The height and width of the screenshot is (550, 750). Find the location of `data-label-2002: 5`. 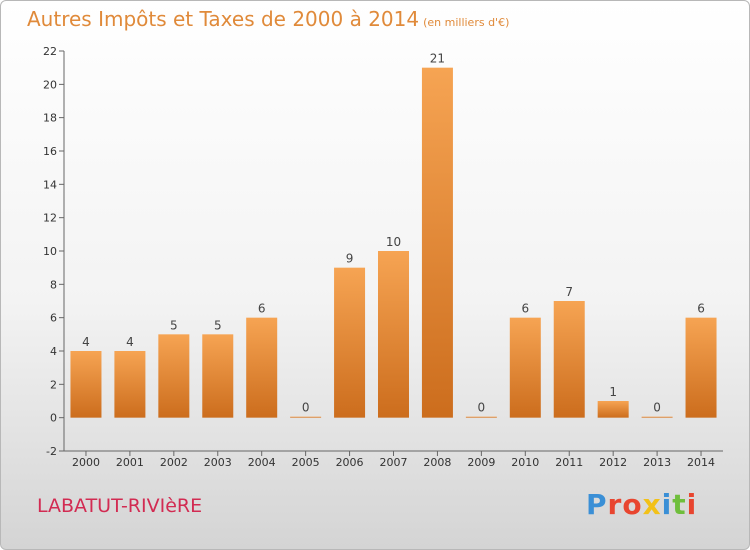

data-label-2002: 5 is located at coordinates (174, 325).